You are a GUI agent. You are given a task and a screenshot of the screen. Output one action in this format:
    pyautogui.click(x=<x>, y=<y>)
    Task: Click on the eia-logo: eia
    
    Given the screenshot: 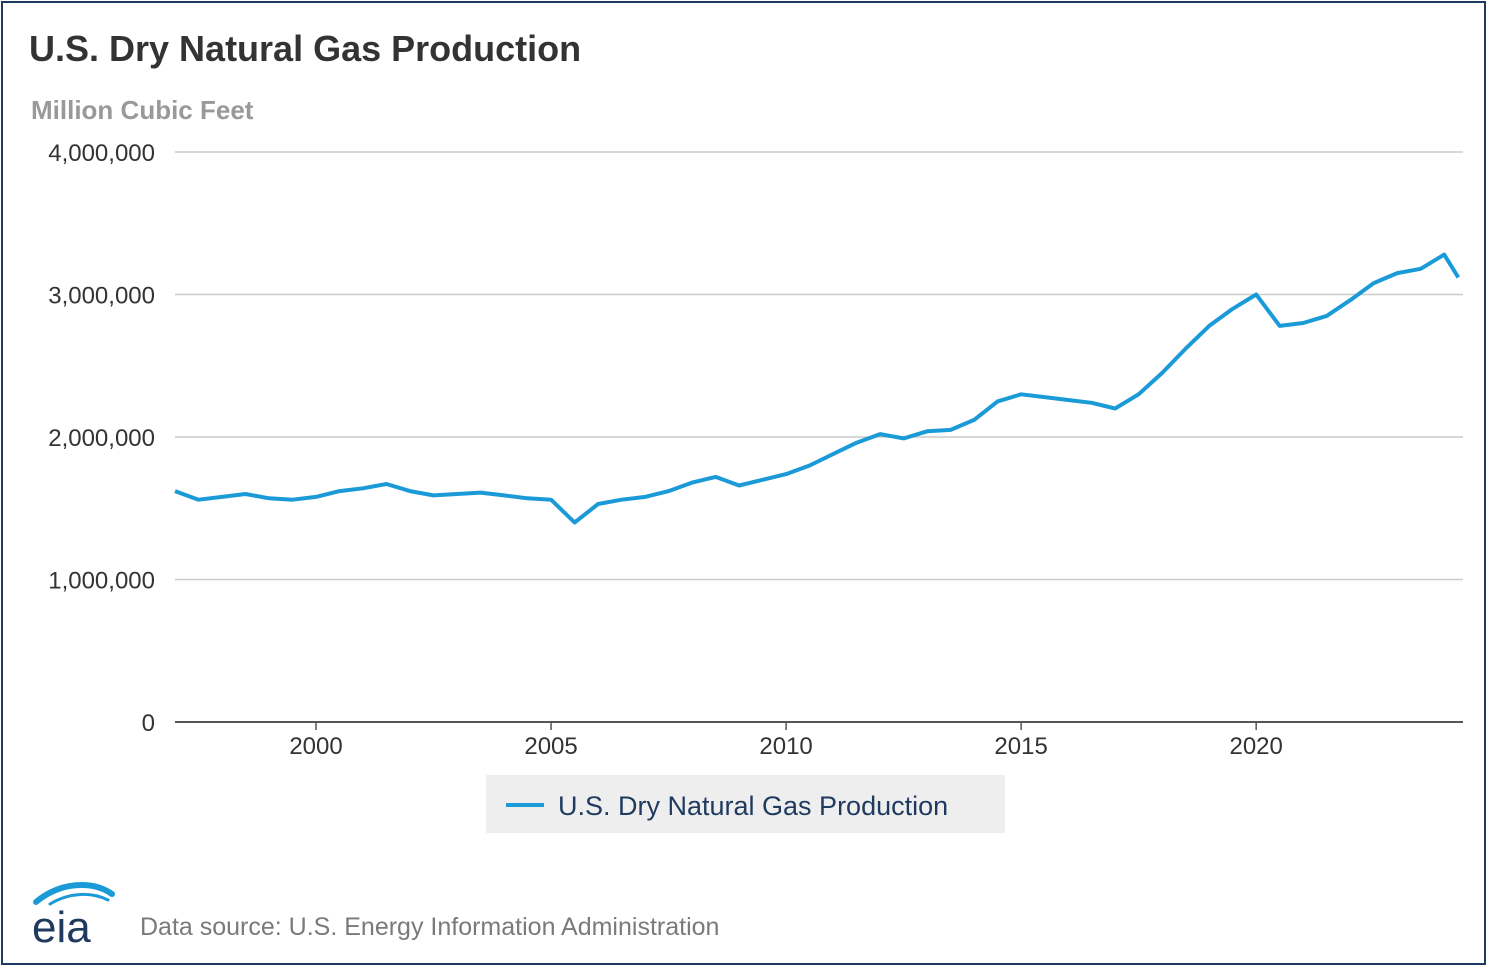 What is the action you would take?
    pyautogui.click(x=73, y=916)
    